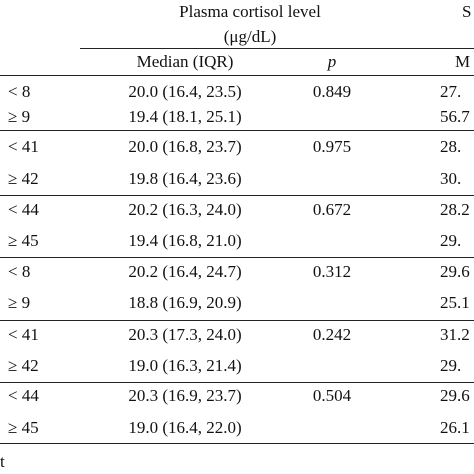  I want to click on median-cell: 18.8 (16.9, 20.9), so click(185, 302).